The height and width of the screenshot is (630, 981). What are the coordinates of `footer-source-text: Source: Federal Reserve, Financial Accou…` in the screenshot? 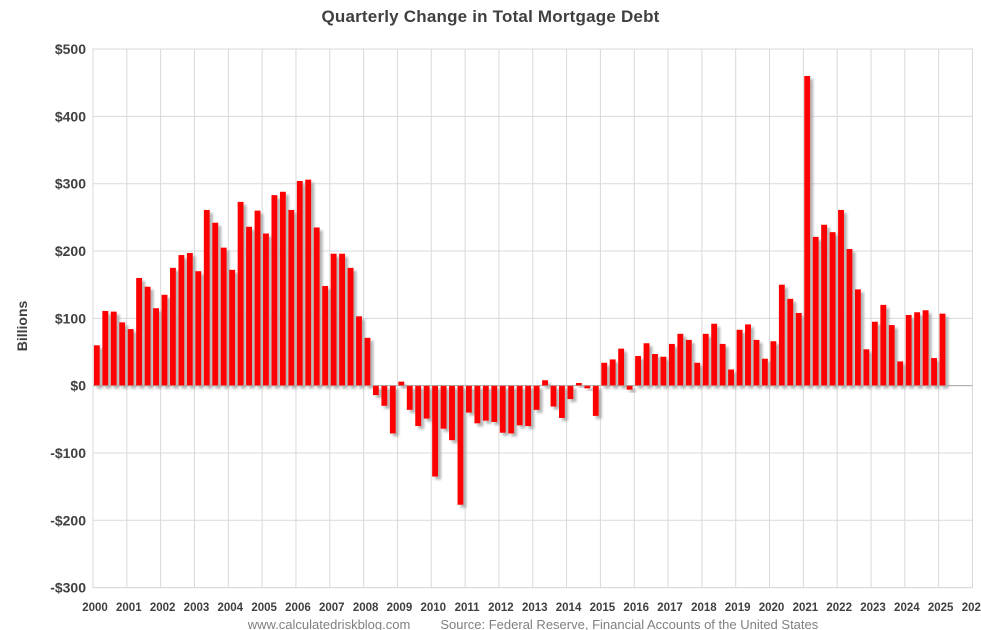 It's located at (629, 623).